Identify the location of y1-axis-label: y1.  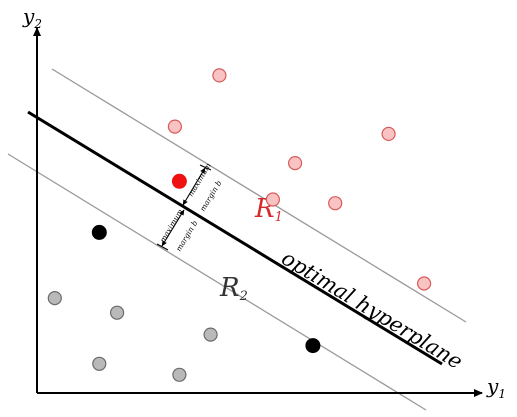
(496, 387).